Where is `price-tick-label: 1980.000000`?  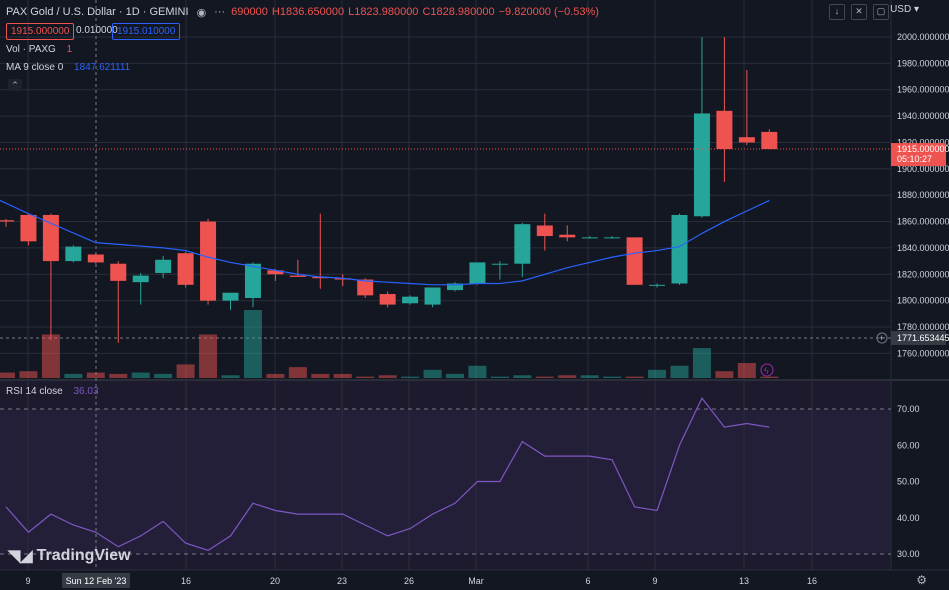 price-tick-label: 1980.000000 is located at coordinates (923, 63).